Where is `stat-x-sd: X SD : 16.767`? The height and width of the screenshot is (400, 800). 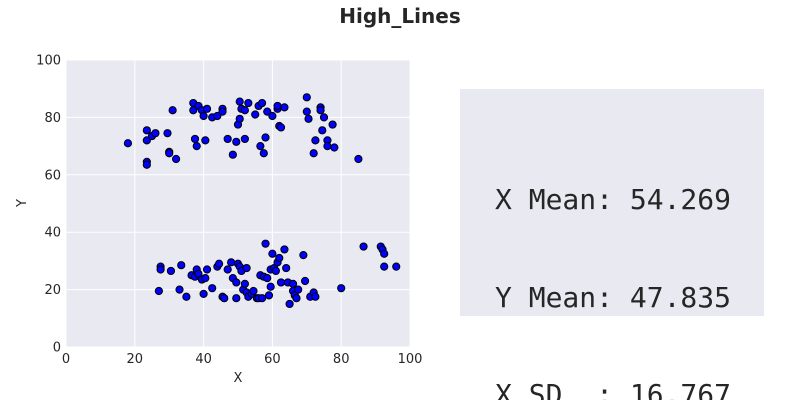
stat-x-sd: X SD : 16.767 is located at coordinates (613, 389).